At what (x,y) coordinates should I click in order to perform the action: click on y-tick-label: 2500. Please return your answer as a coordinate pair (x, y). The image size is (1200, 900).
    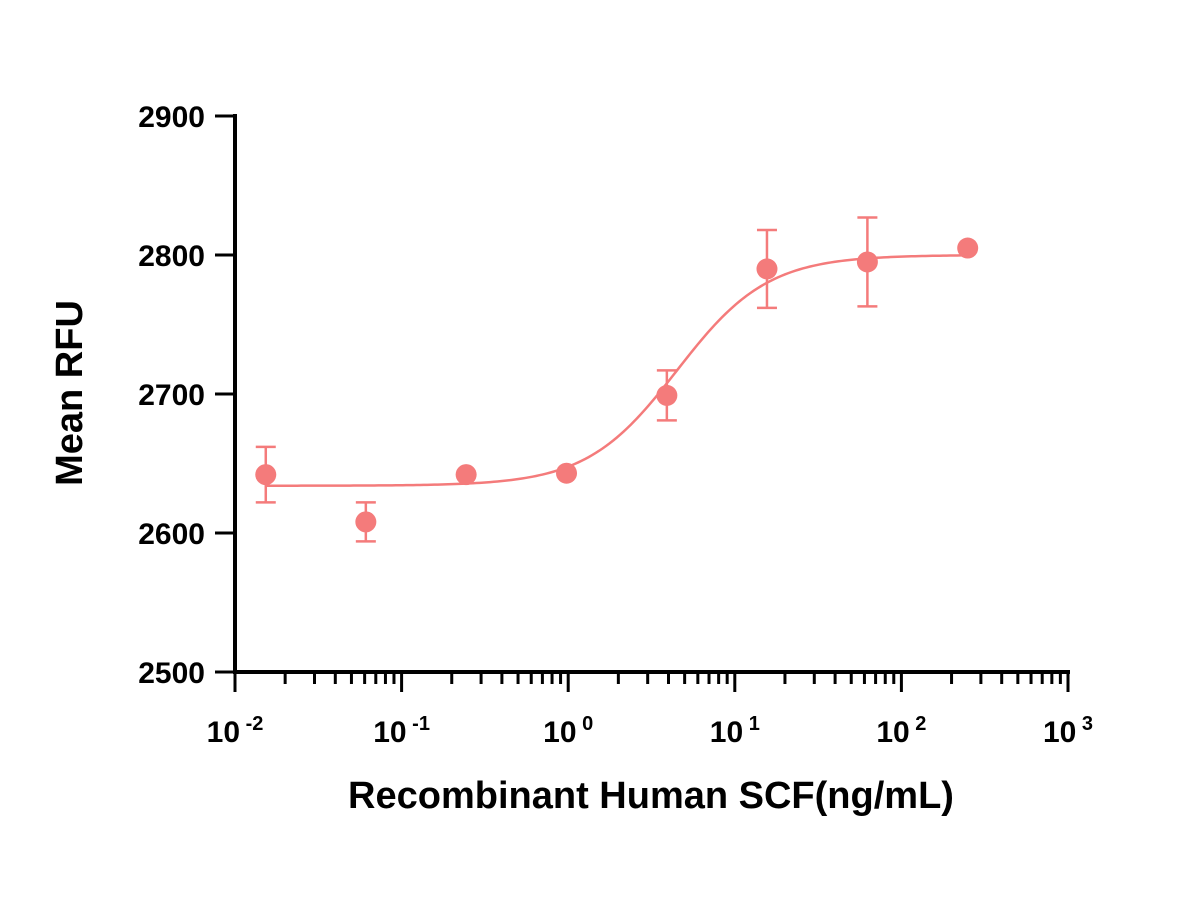
    Looking at the image, I should click on (171, 673).